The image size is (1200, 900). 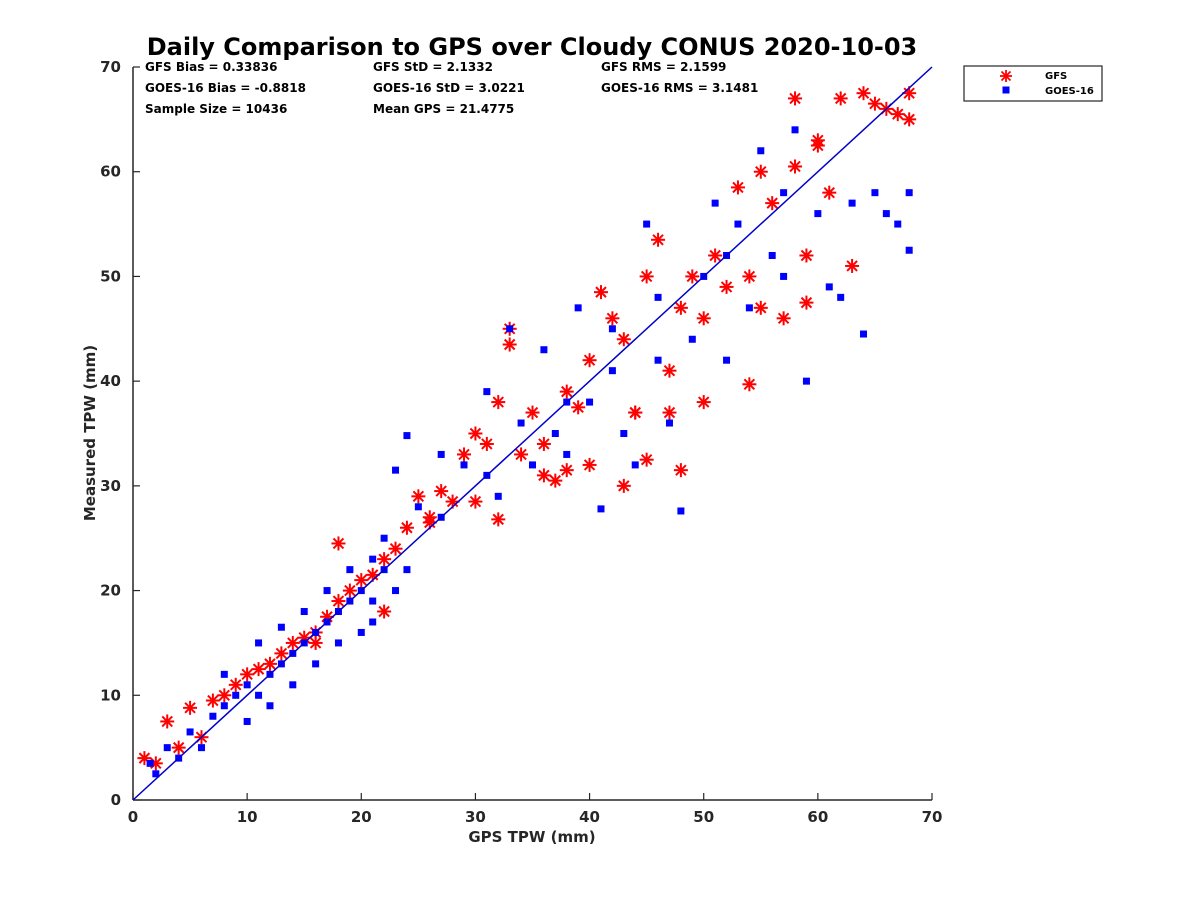 I want to click on x-tick-label: 30, so click(x=475, y=817).